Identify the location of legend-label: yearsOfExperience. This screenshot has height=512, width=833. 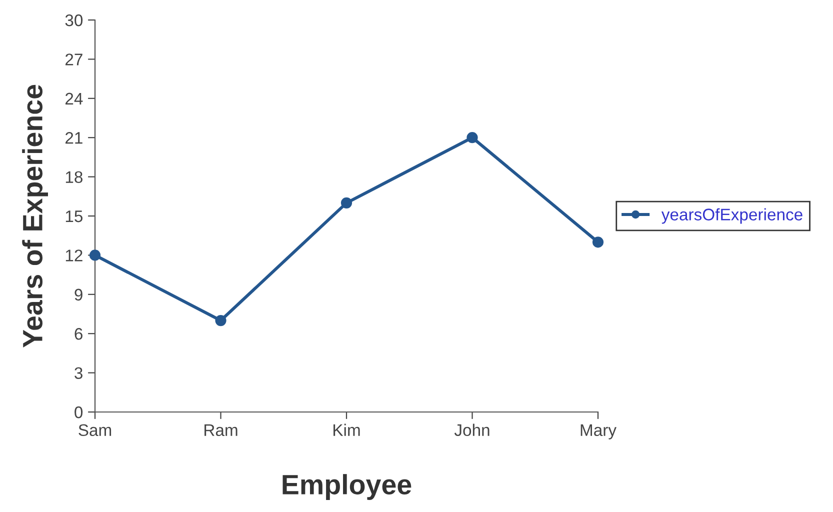
(731, 216).